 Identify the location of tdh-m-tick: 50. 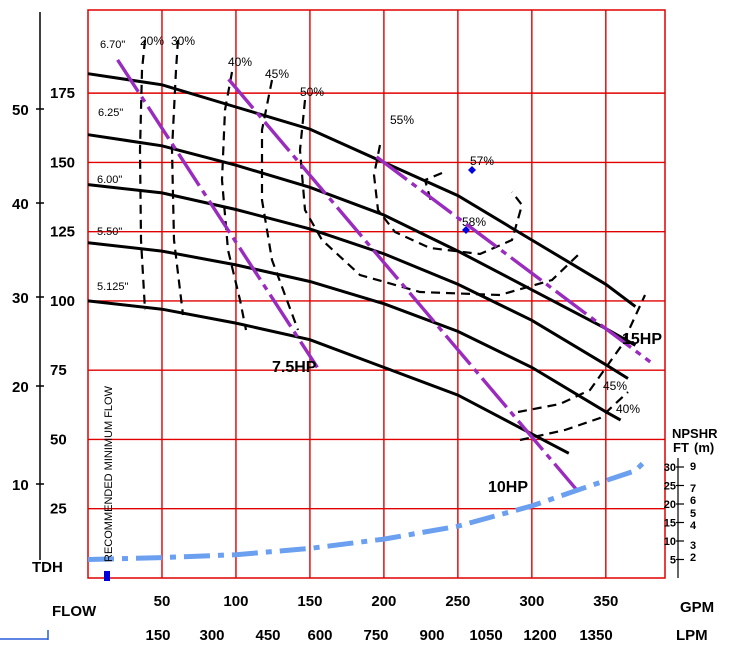
(20, 110).